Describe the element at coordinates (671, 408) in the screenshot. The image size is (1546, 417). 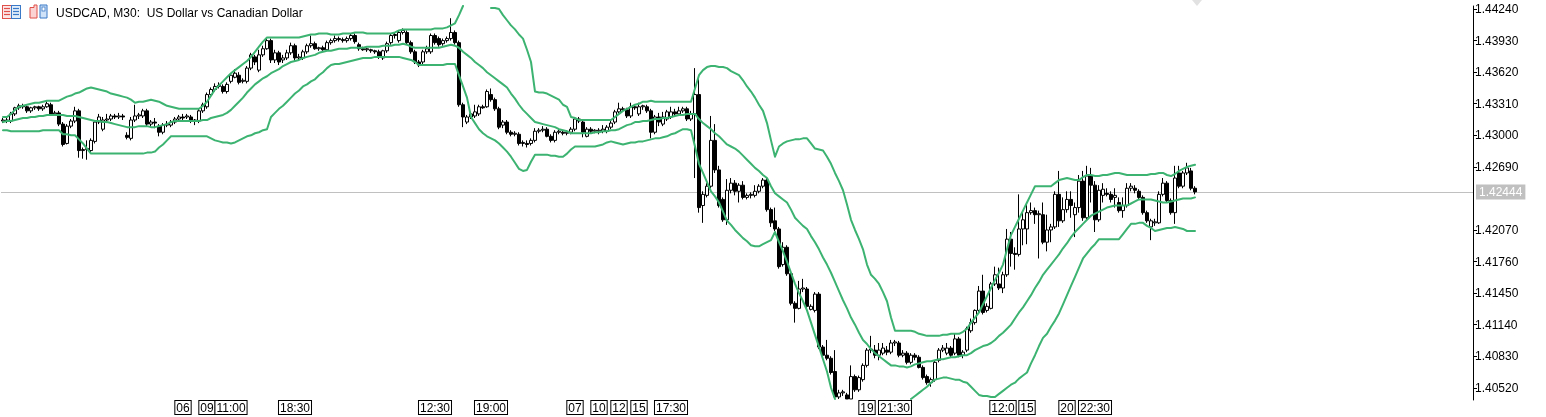
I see `x-tick-label: 17:30` at that location.